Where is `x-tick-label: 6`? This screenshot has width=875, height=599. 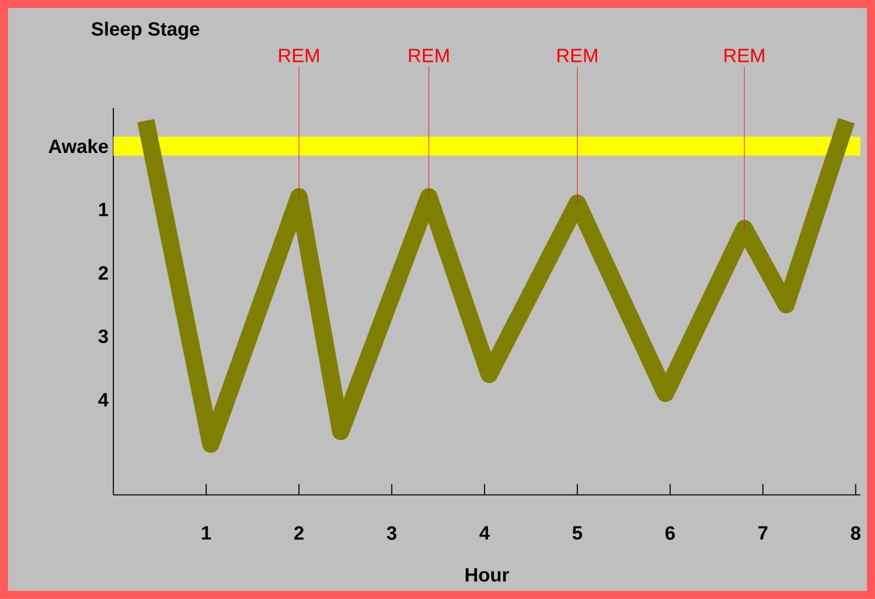
x-tick-label: 6 is located at coordinates (670, 533).